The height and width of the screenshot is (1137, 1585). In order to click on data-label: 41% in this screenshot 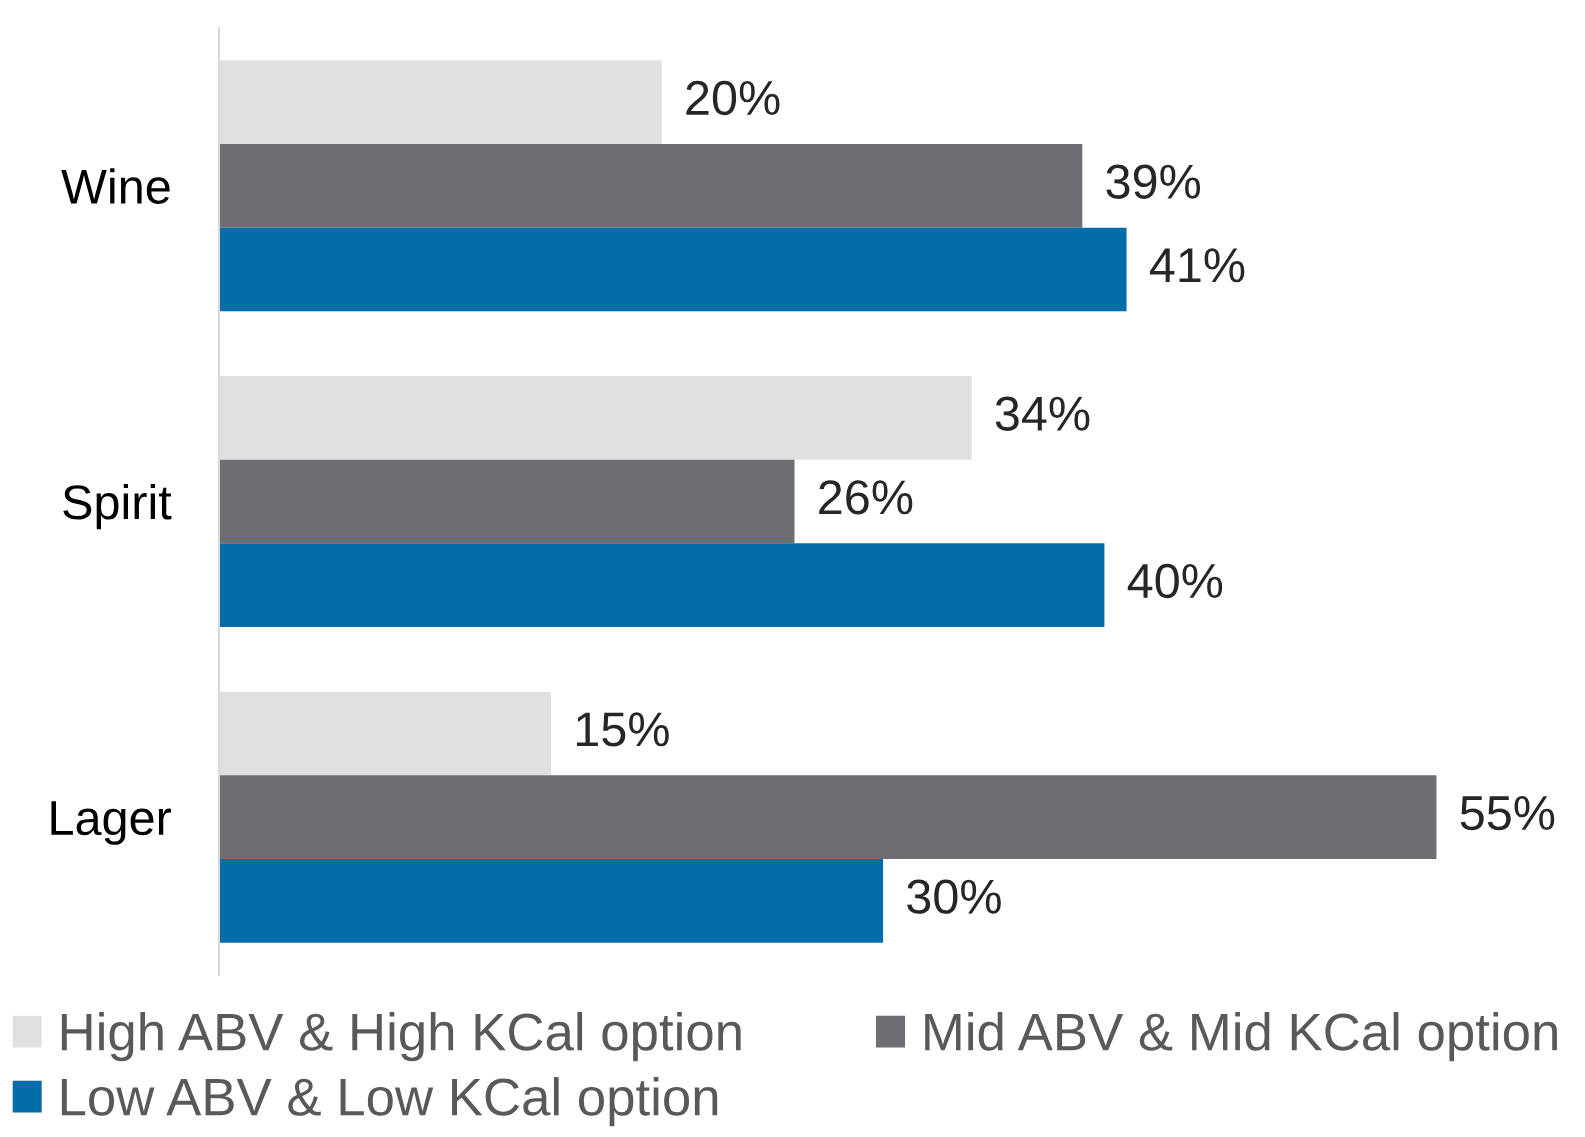, I will do `click(1197, 265)`.